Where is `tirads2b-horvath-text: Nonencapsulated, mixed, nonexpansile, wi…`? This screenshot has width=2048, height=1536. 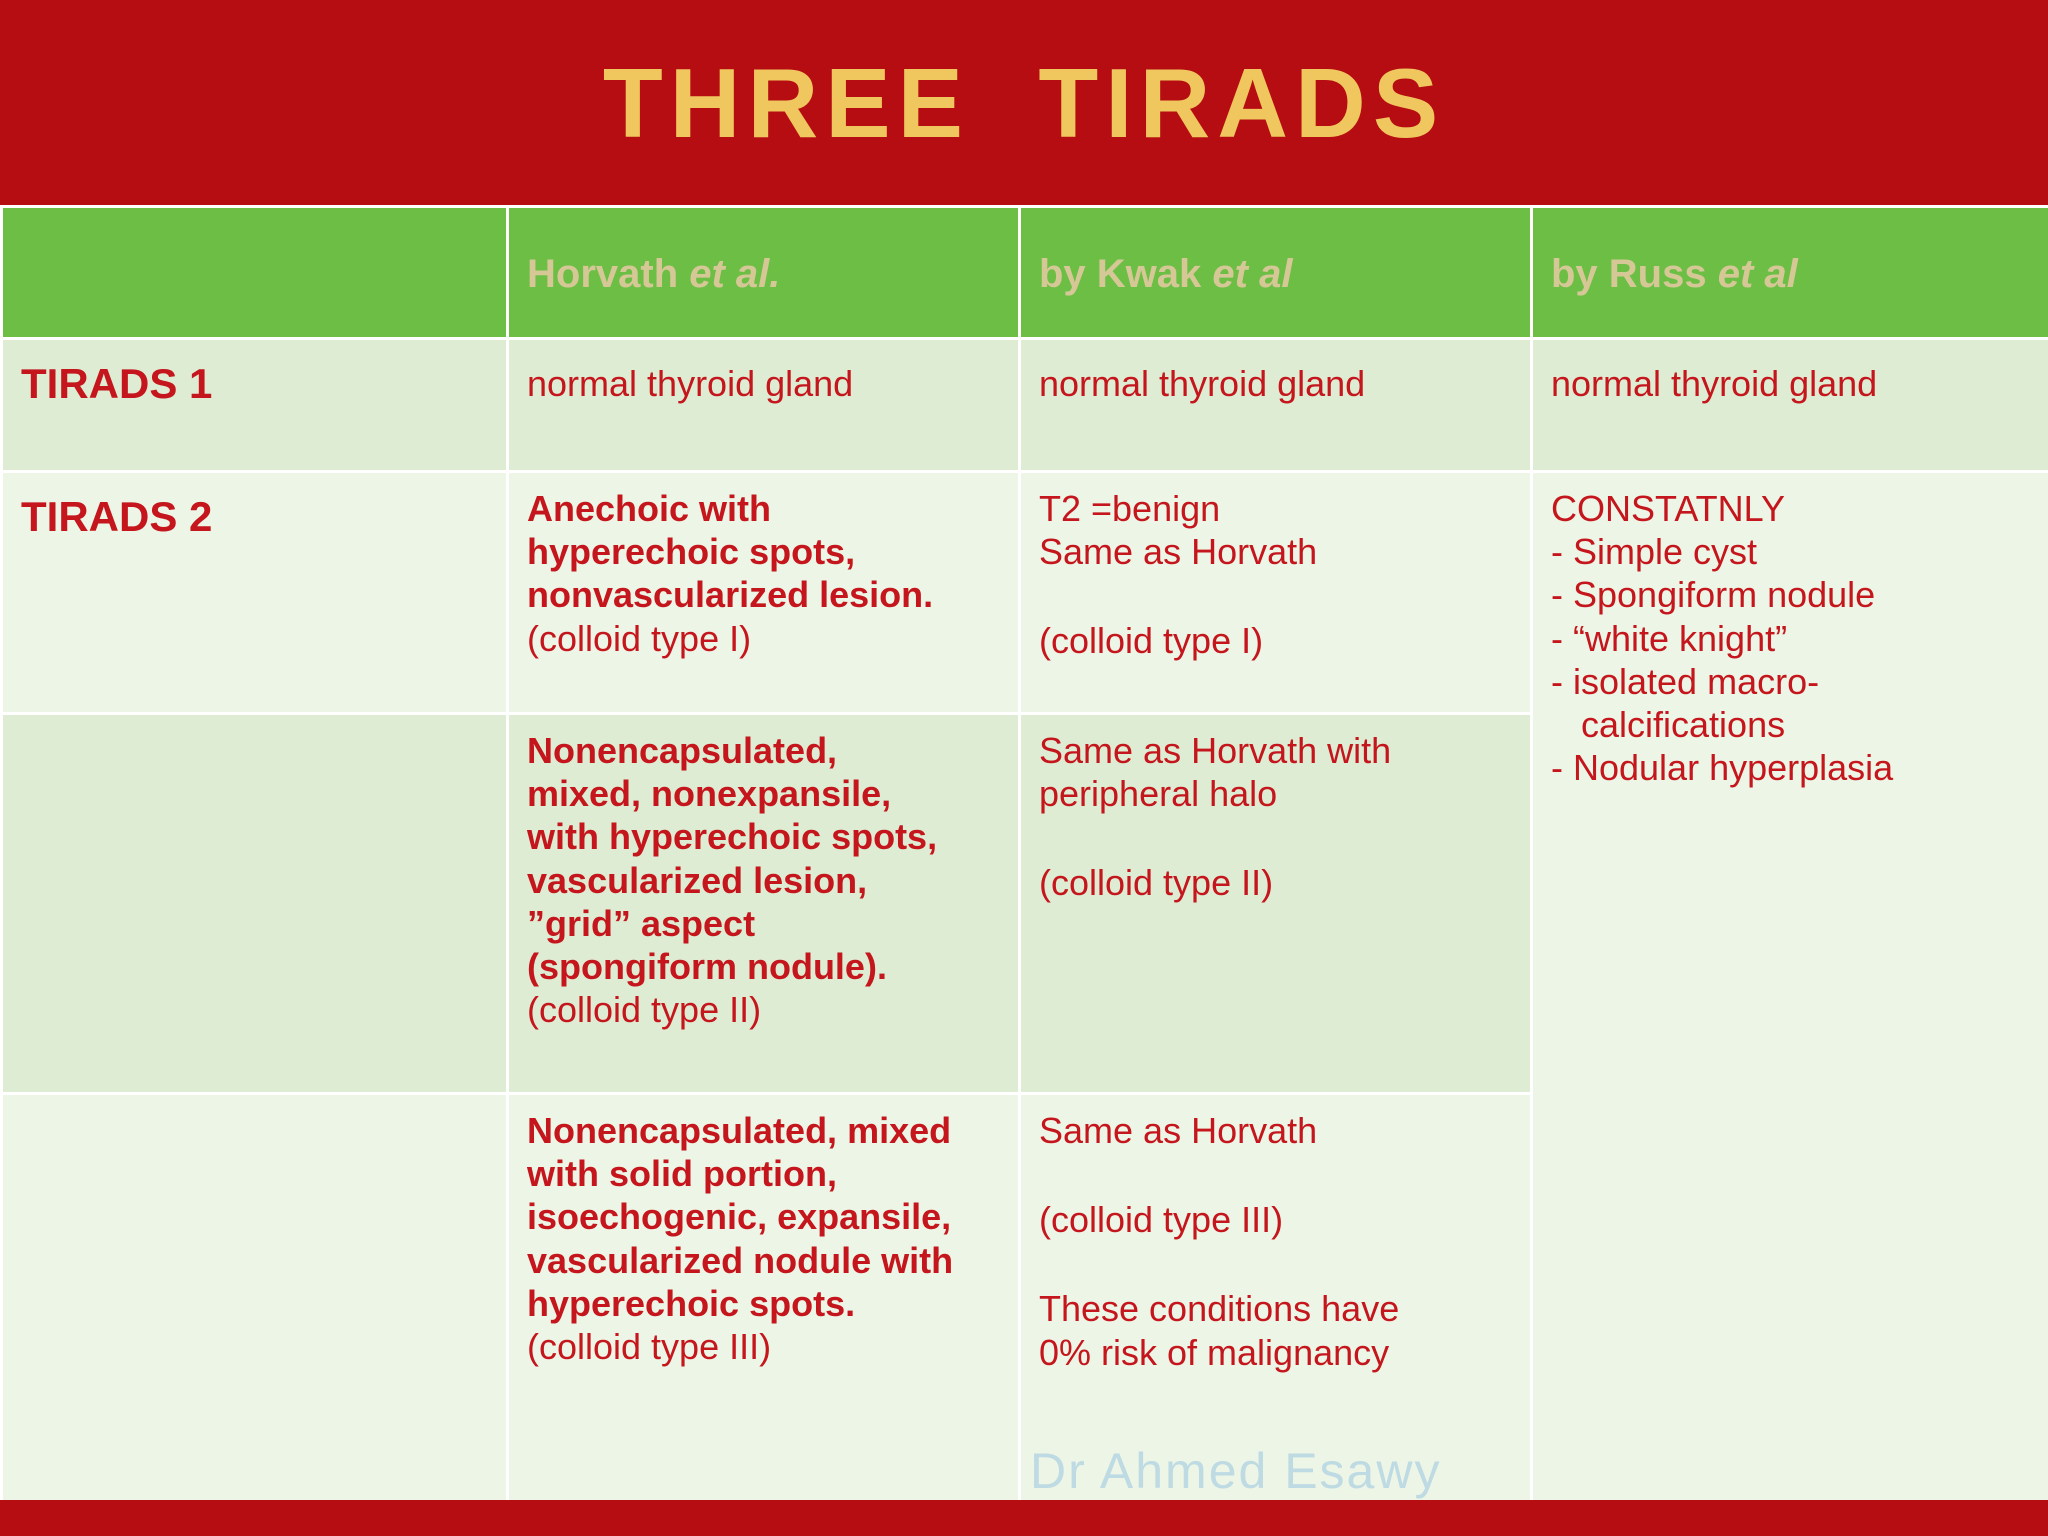
tirads2b-horvath-text: Nonencapsulated, mixed, nonexpansile, wi… is located at coordinates (732, 858).